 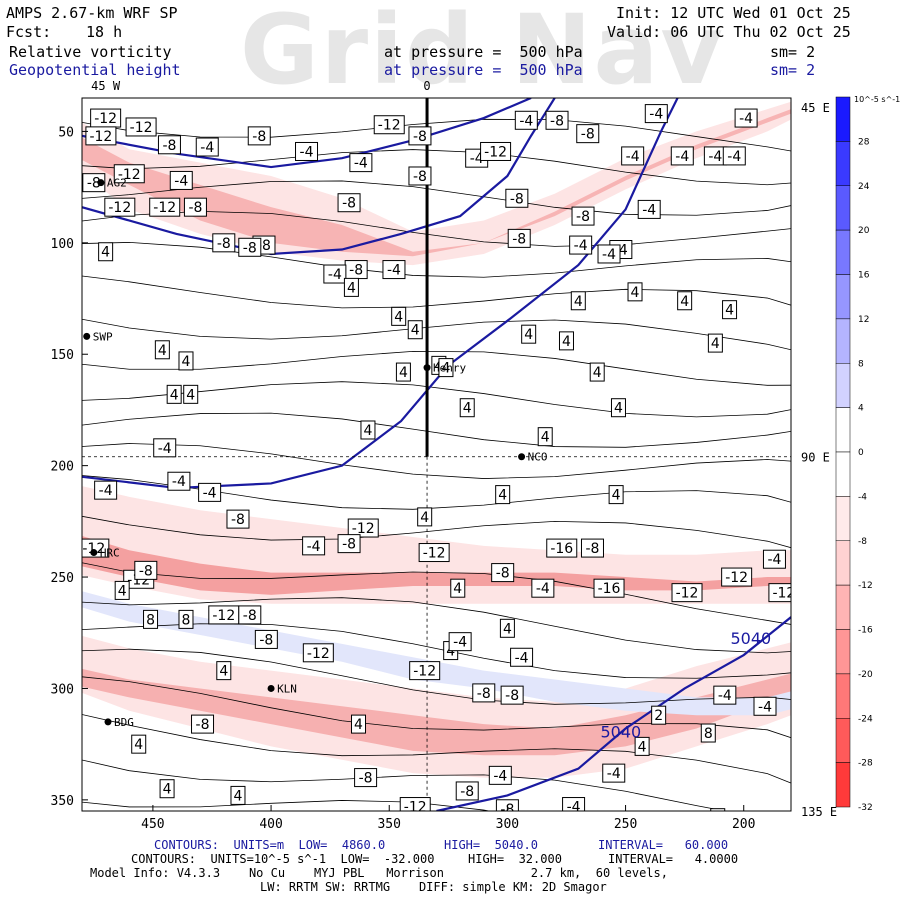 What do you see at coordinates (562, 548) in the screenshot?
I see `vorticity-label: -16` at bounding box center [562, 548].